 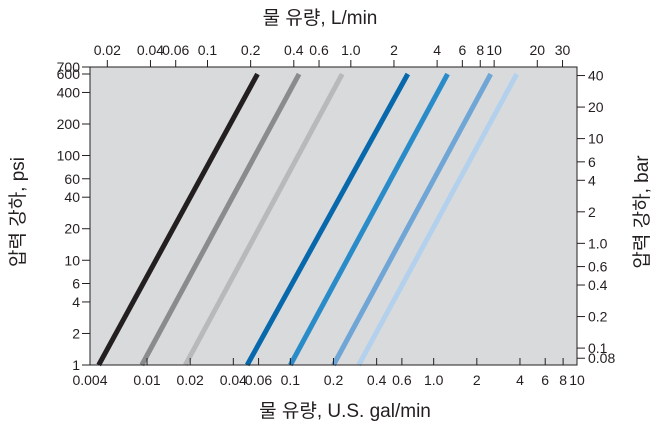 I want to click on x-axis-top: 0.02 0.040.06 0.1 0.2 0.4 0.6 1.0 2 4 6 8 10 20 30, so click(x=332, y=54).